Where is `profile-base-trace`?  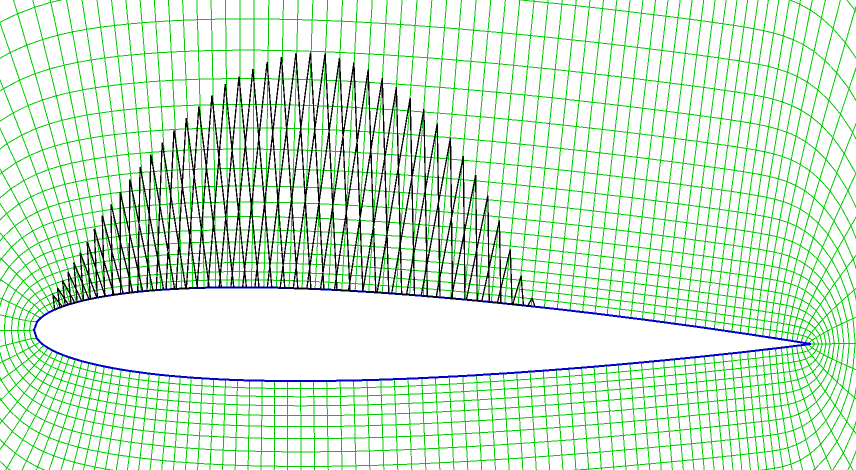 profile-base-trace is located at coordinates (292, 298).